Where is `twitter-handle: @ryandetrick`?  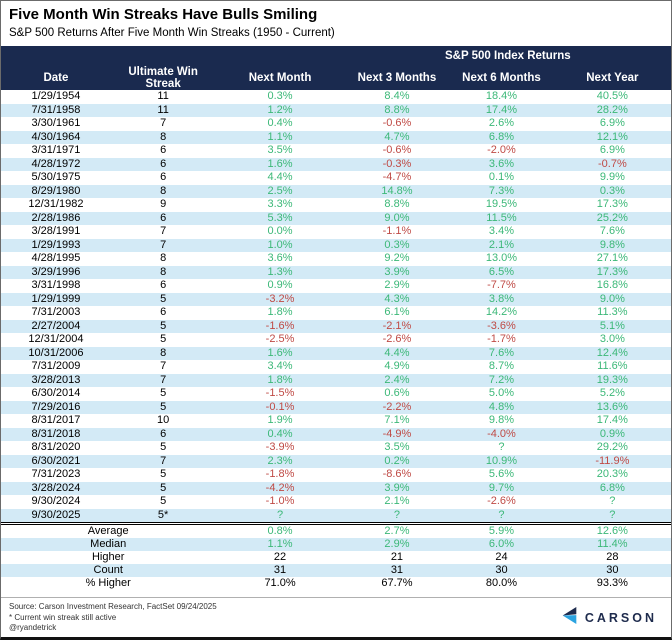
twitter-handle: @ryandetrick is located at coordinates (33, 627).